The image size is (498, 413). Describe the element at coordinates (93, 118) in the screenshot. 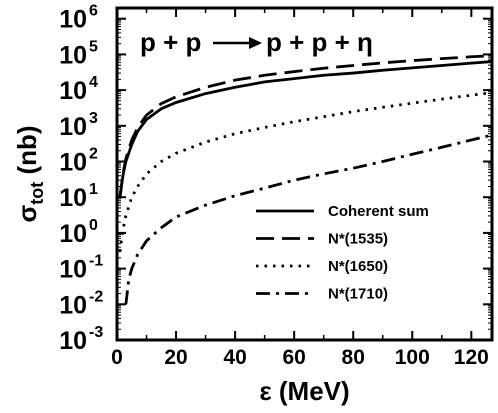

I see `y-tick-exponent: 3` at that location.